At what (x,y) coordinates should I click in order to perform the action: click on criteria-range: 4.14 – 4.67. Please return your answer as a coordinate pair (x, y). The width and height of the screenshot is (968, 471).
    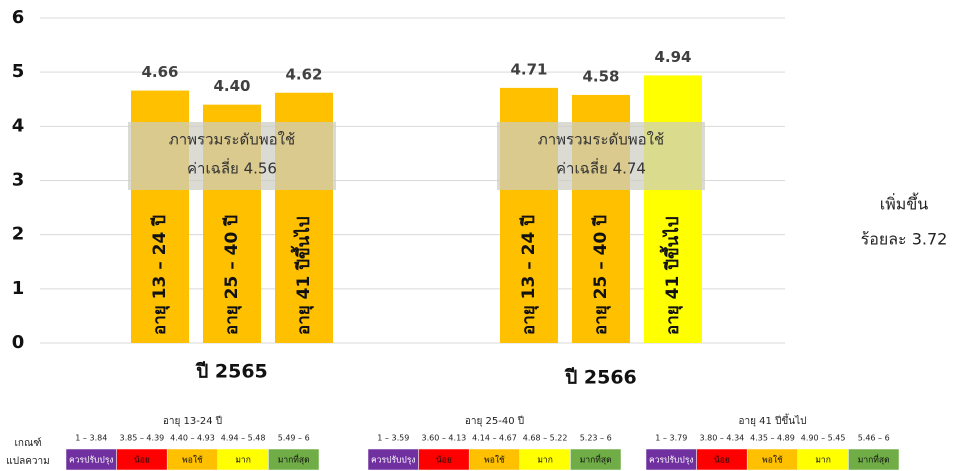
    Looking at the image, I should click on (494, 438).